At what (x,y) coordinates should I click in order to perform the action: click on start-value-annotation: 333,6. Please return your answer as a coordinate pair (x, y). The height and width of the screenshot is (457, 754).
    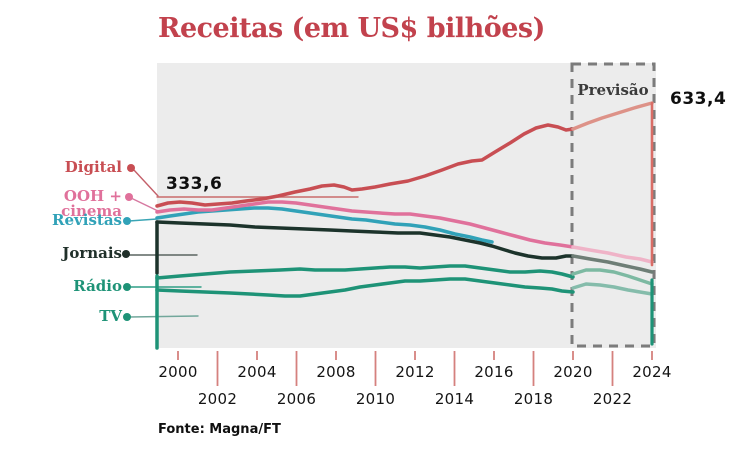
    Looking at the image, I should click on (194, 184).